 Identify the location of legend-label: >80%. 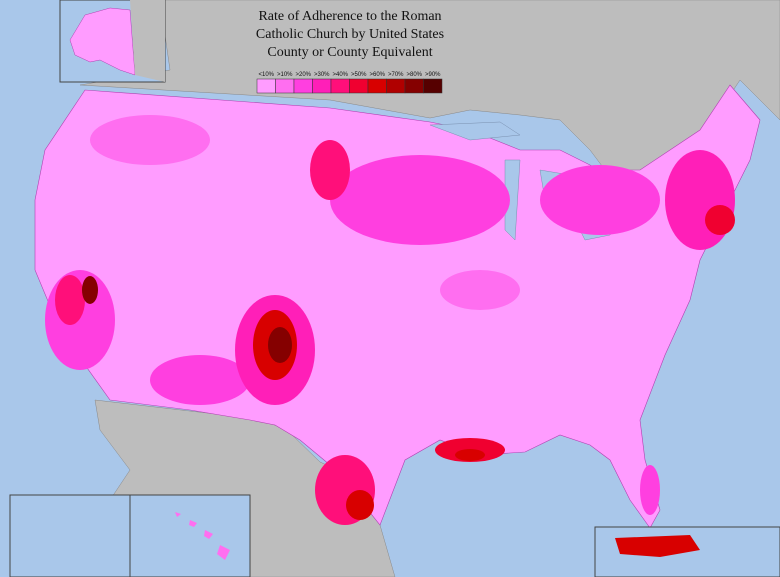
(414, 75).